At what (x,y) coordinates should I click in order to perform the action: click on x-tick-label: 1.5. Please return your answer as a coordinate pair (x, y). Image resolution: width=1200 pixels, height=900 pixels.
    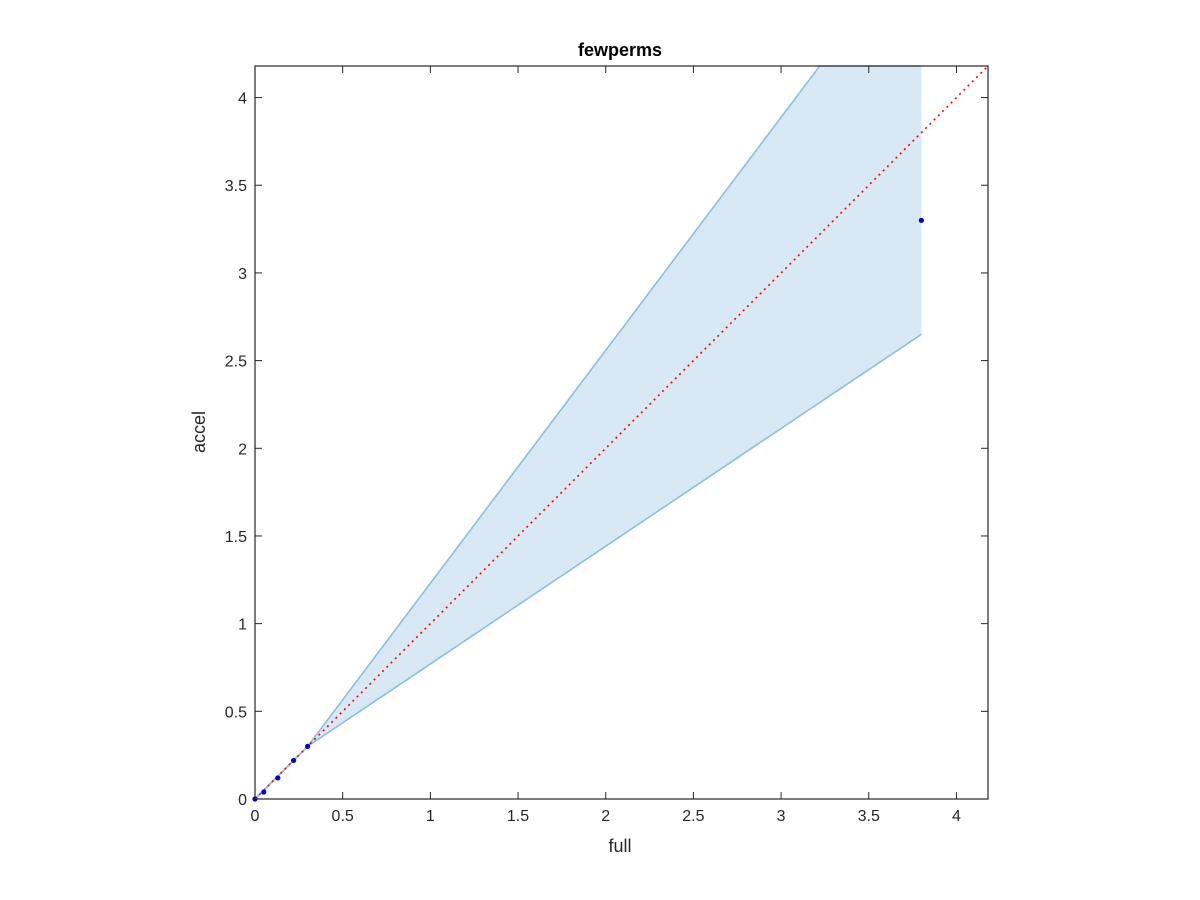
    Looking at the image, I should click on (518, 816).